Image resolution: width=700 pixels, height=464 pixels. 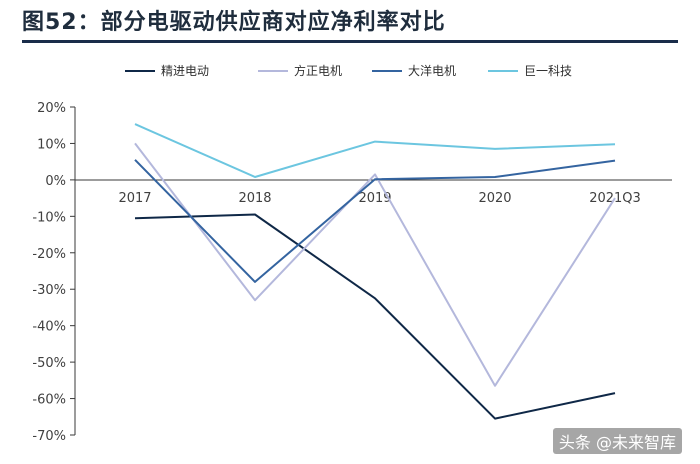 What do you see at coordinates (494, 198) in the screenshot?
I see `x-tick-label: 2020` at bounding box center [494, 198].